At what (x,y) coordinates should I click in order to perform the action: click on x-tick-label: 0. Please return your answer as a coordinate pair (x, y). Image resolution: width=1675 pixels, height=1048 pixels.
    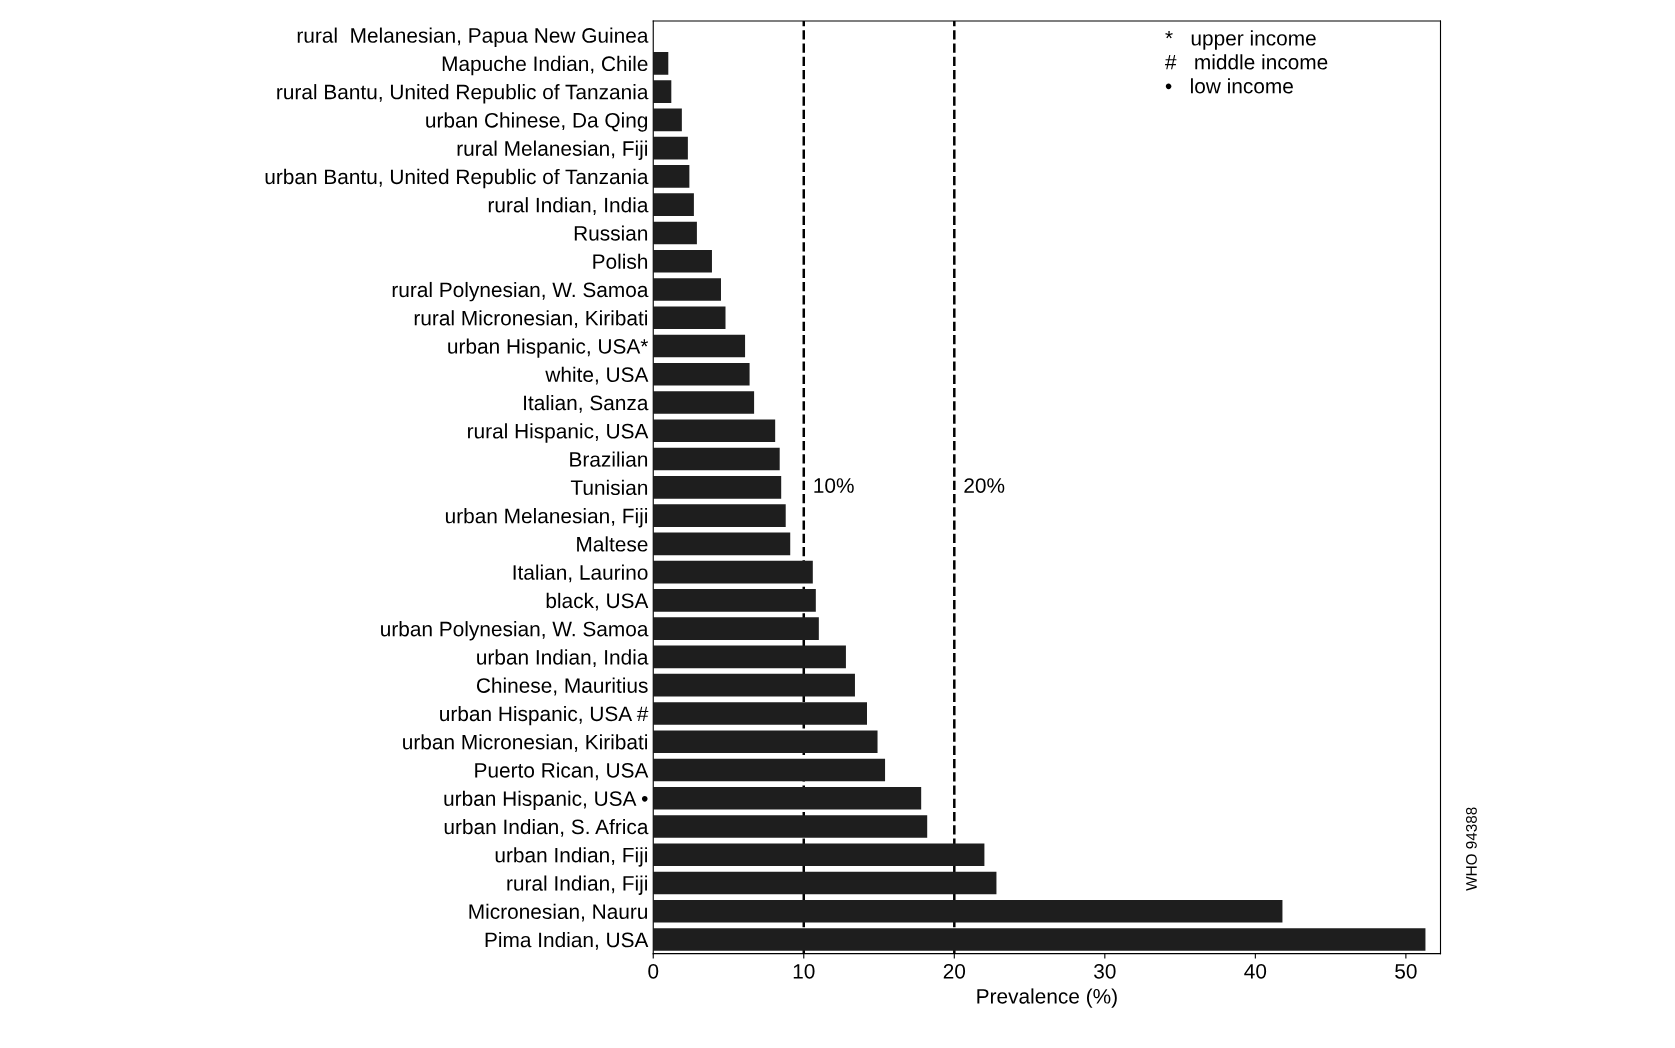
    Looking at the image, I should click on (653, 971).